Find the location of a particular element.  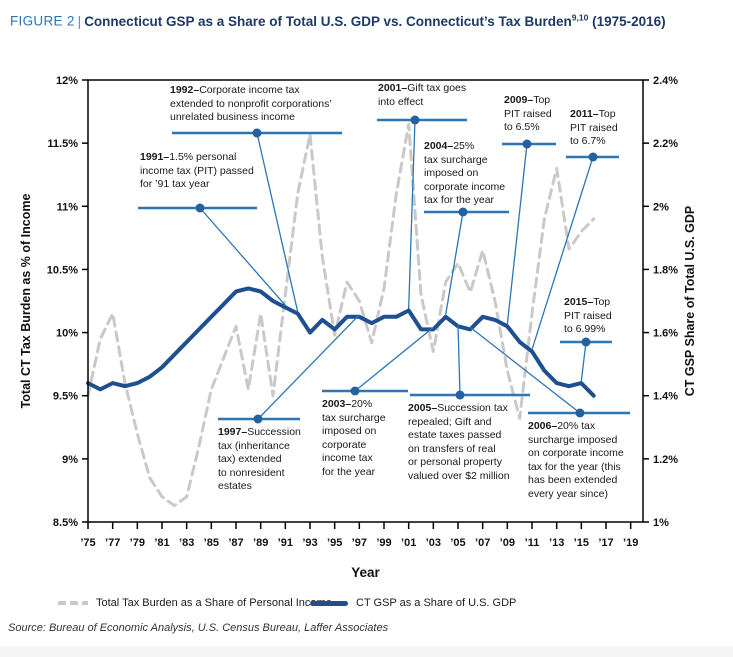

y-right-tick-label: 1.8% is located at coordinates (665, 270).